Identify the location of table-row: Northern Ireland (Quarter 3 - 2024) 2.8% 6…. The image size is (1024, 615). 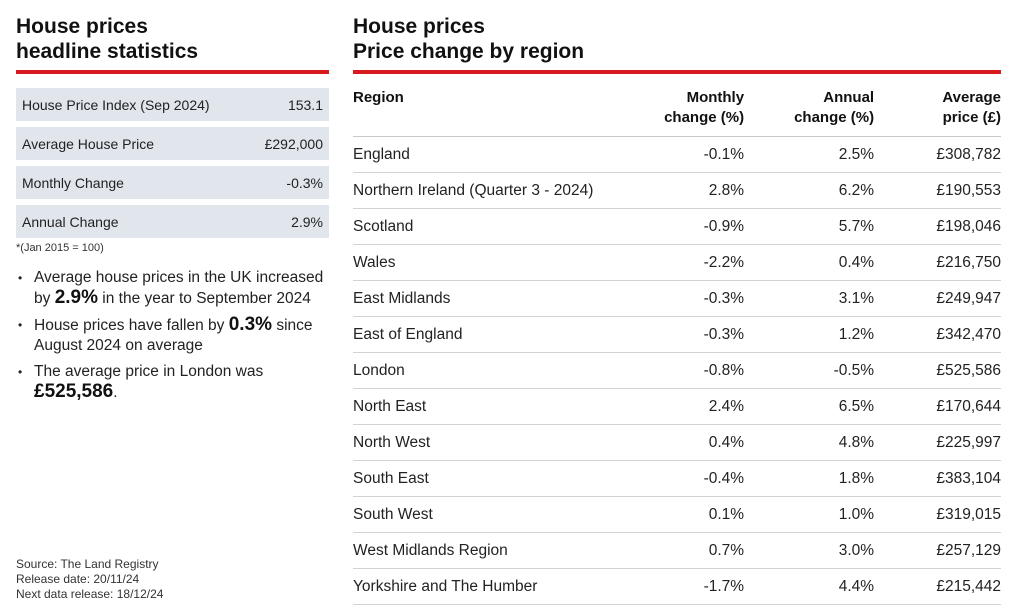
(677, 190).